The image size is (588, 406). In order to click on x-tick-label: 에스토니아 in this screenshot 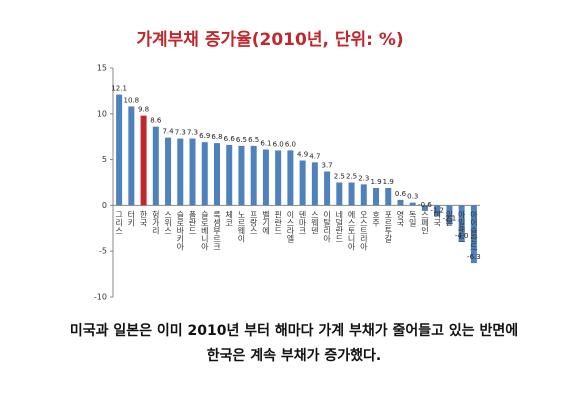, I will do `click(351, 230)`.